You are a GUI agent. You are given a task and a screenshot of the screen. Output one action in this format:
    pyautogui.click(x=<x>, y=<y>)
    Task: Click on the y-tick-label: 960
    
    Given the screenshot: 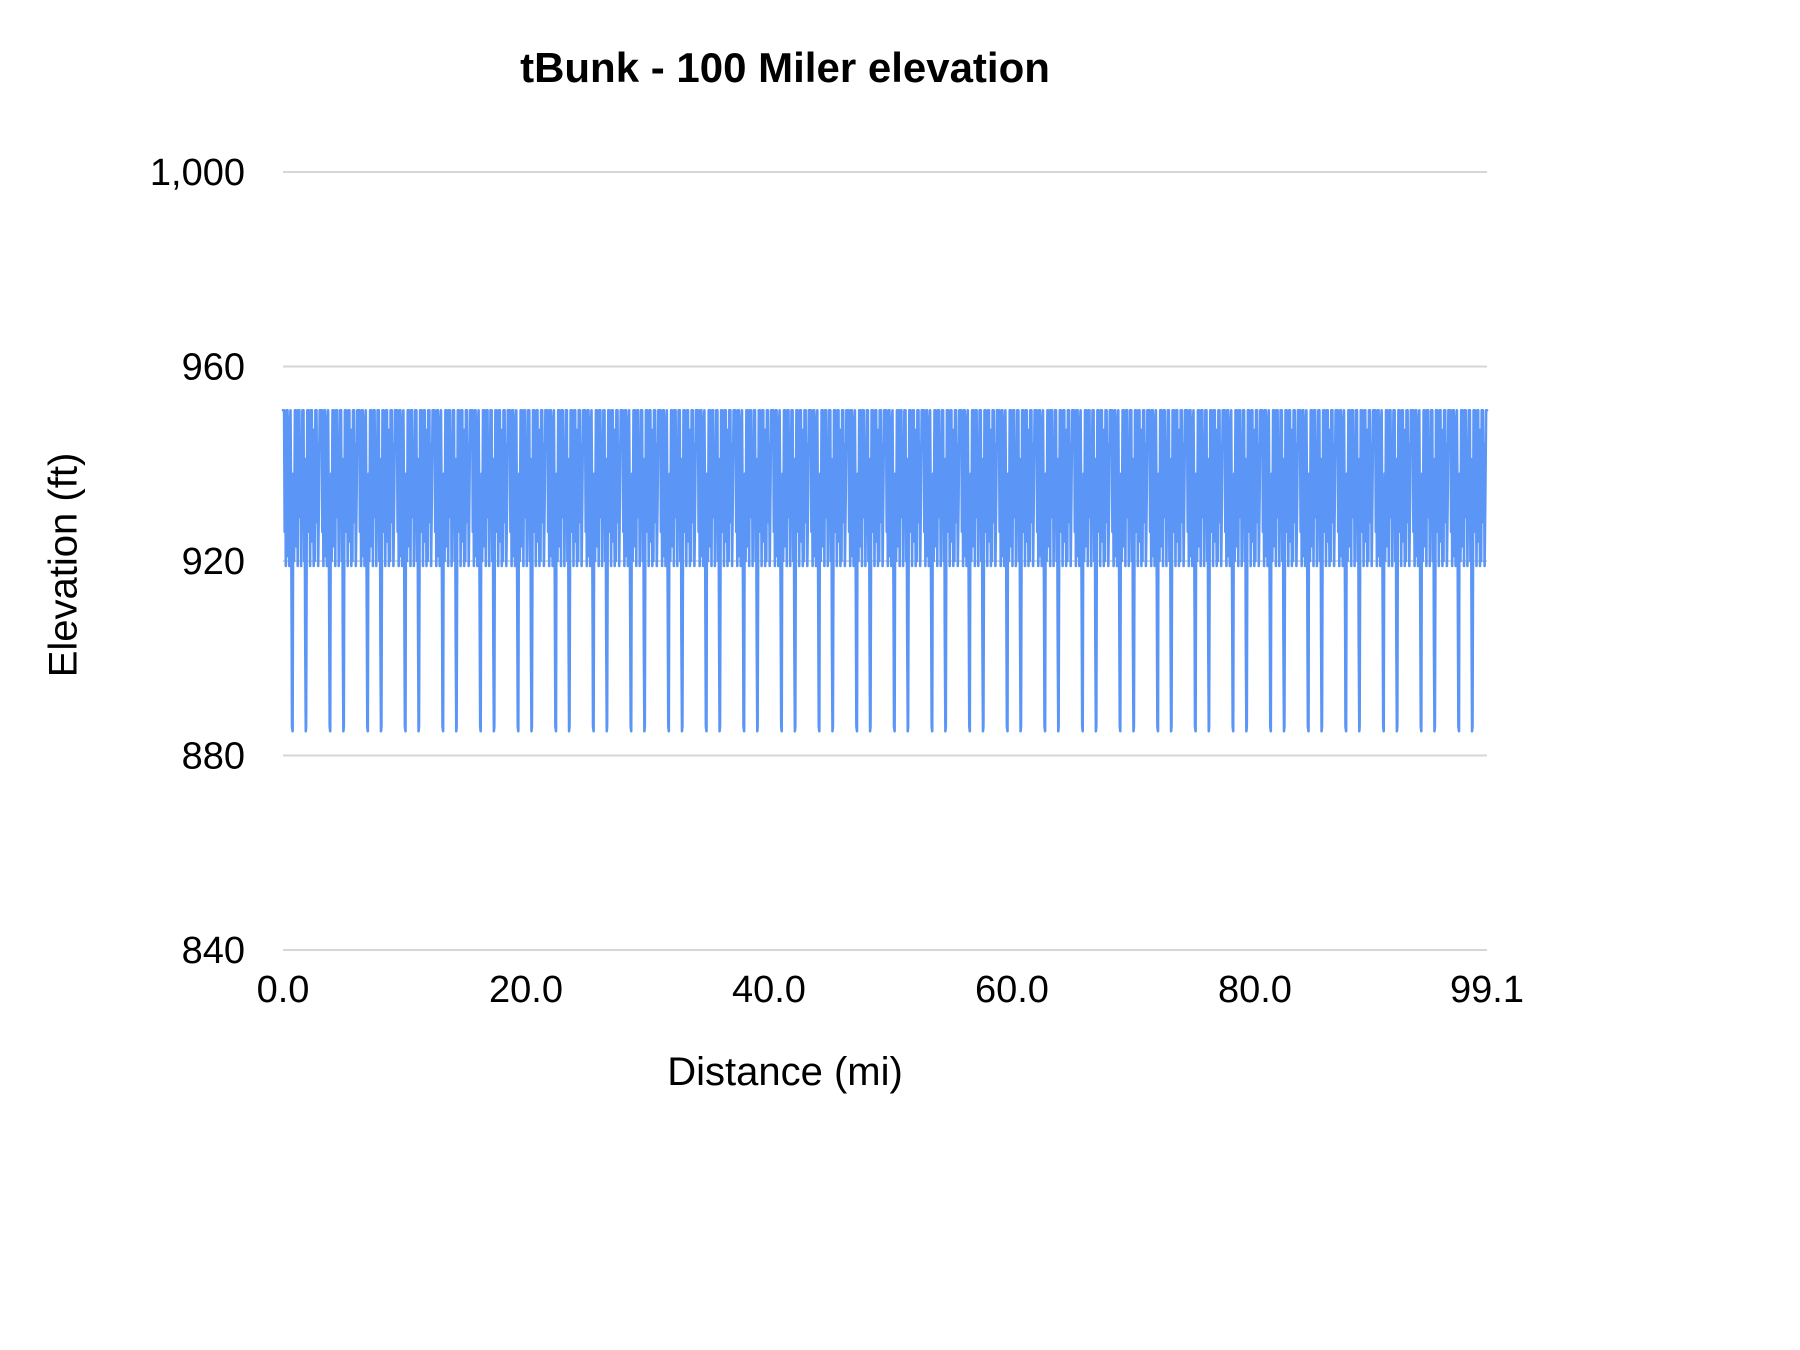 What is the action you would take?
    pyautogui.click(x=213, y=368)
    